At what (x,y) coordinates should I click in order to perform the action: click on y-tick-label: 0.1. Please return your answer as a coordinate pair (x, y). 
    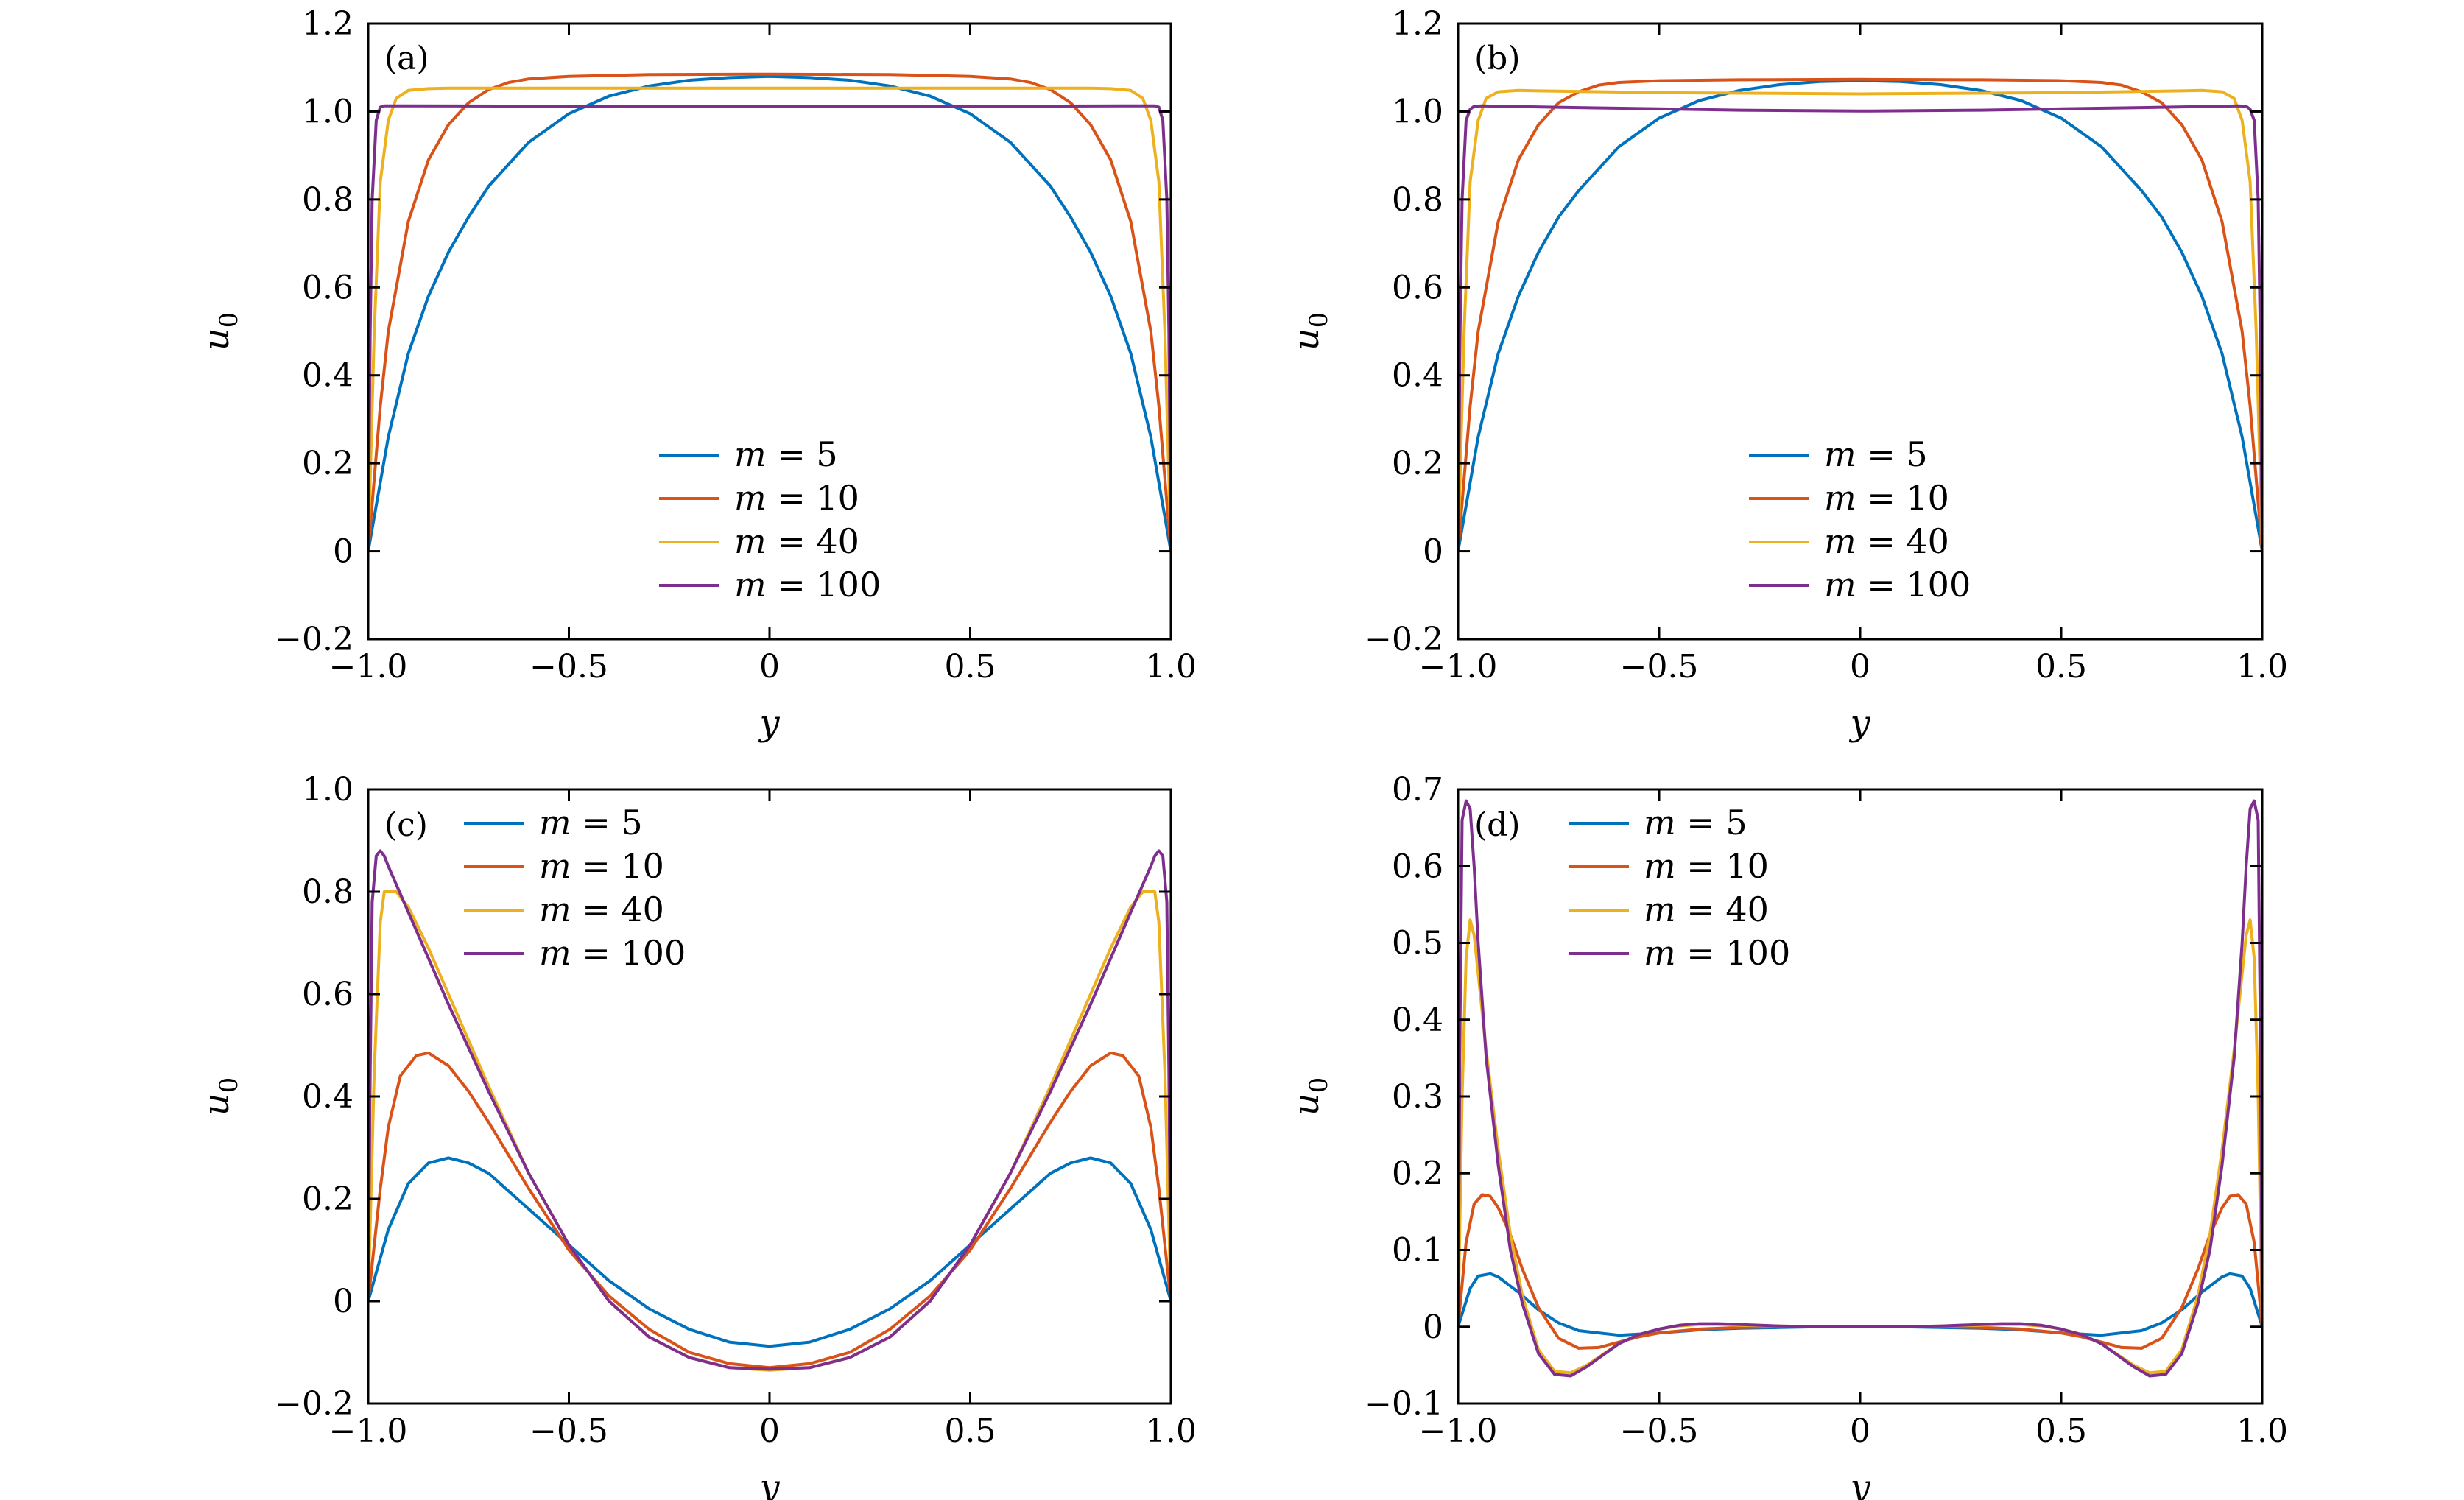
    Looking at the image, I should click on (1417, 1251).